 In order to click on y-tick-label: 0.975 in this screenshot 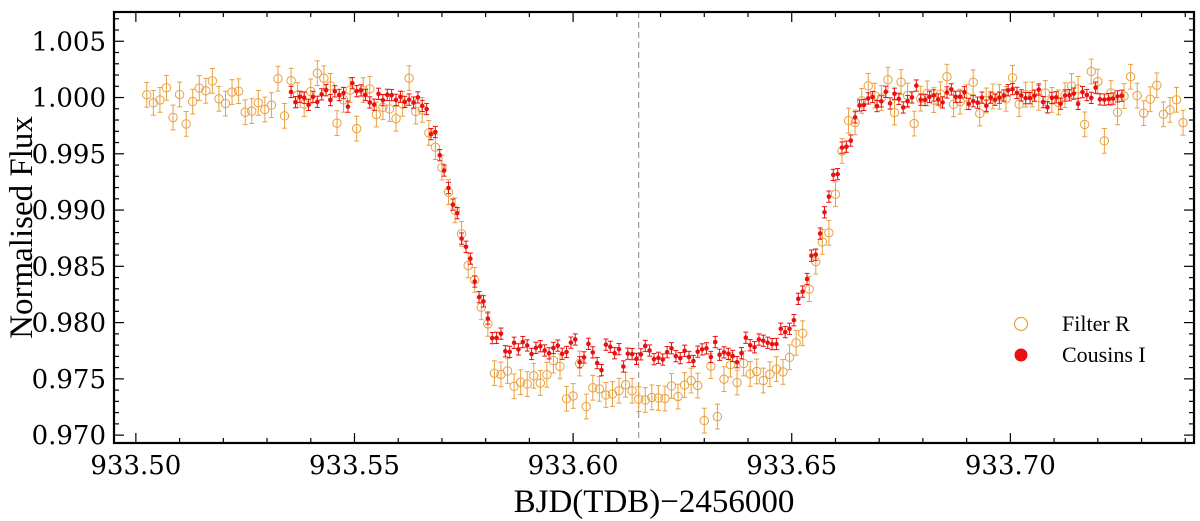, I will do `click(69, 380)`.